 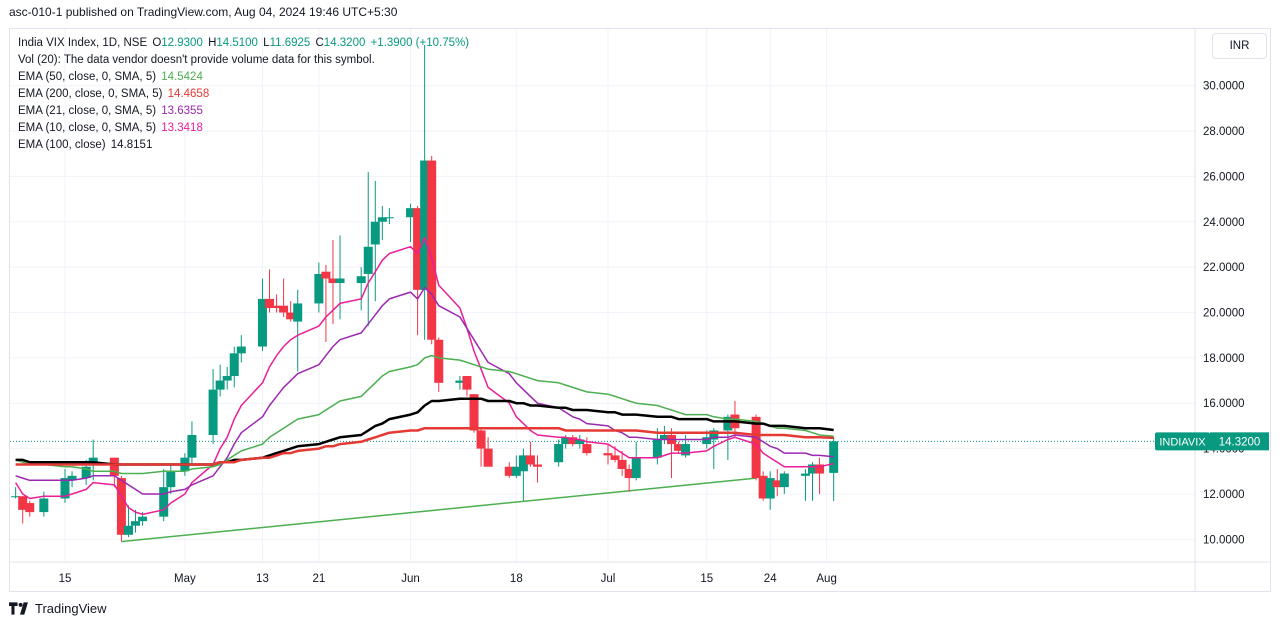 I want to click on y-tick-label: 16.0000, so click(x=1224, y=404).